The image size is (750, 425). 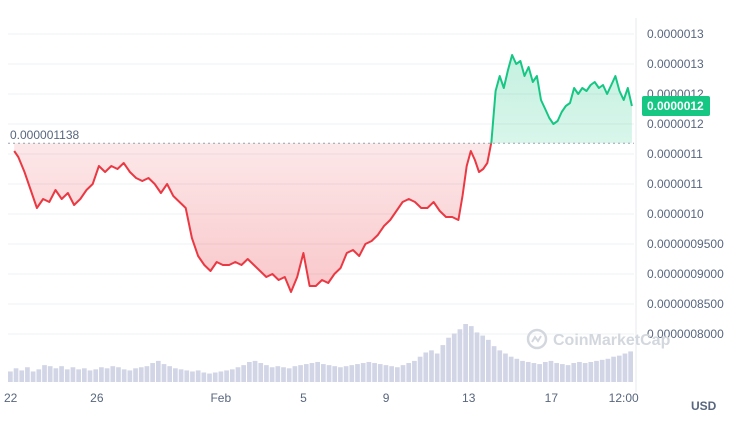 I want to click on x-tick-label: 12:00, so click(x=624, y=398).